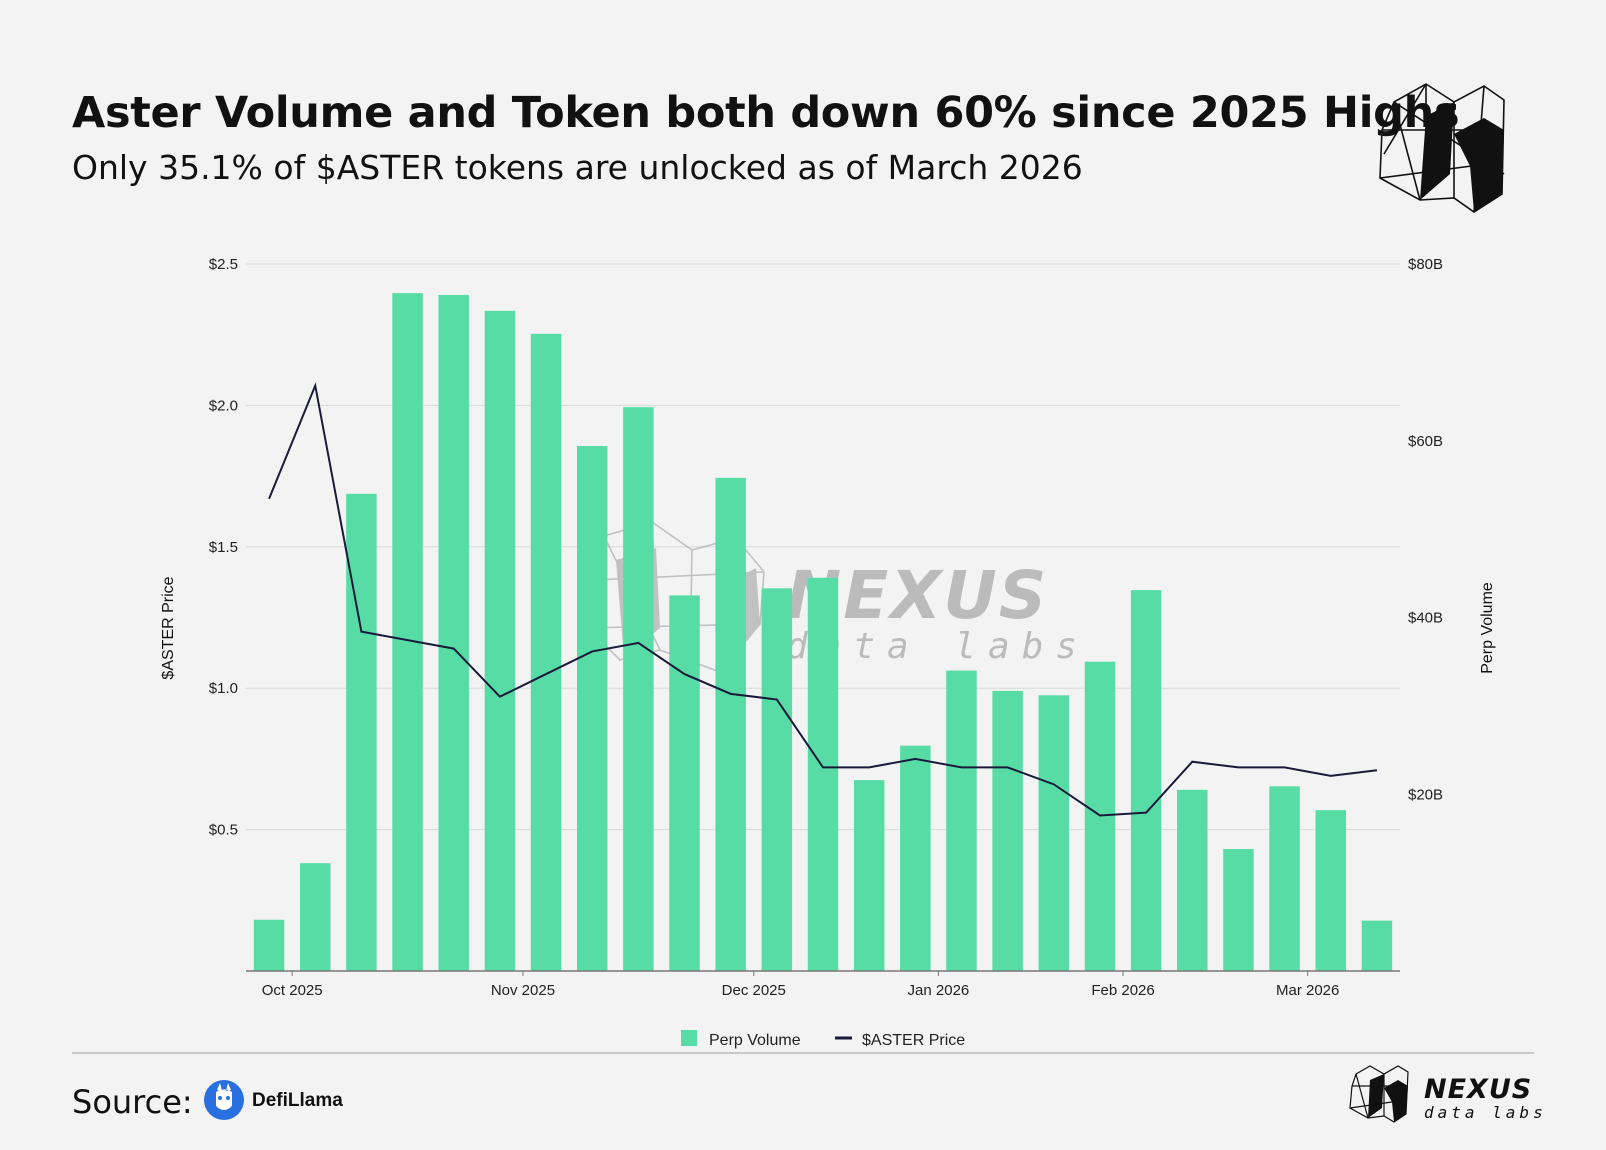 Image resolution: width=1606 pixels, height=1150 pixels. What do you see at coordinates (754, 990) in the screenshot?
I see `x-tick-label: Dec 2025` at bounding box center [754, 990].